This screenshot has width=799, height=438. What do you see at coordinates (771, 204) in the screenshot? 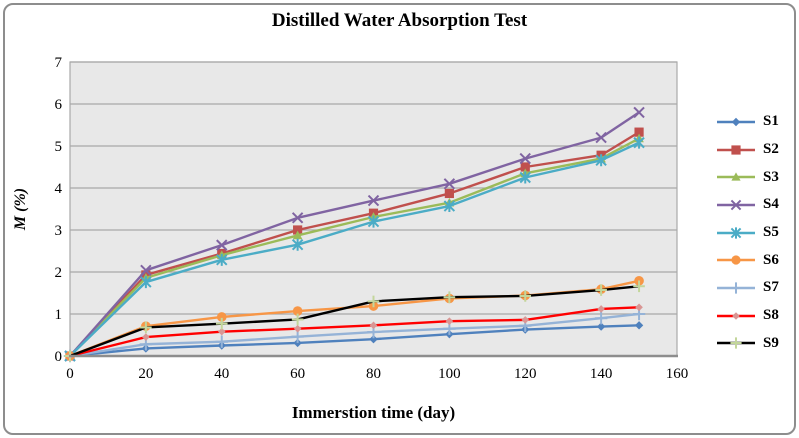
I see `legend-label: S4` at bounding box center [771, 204].